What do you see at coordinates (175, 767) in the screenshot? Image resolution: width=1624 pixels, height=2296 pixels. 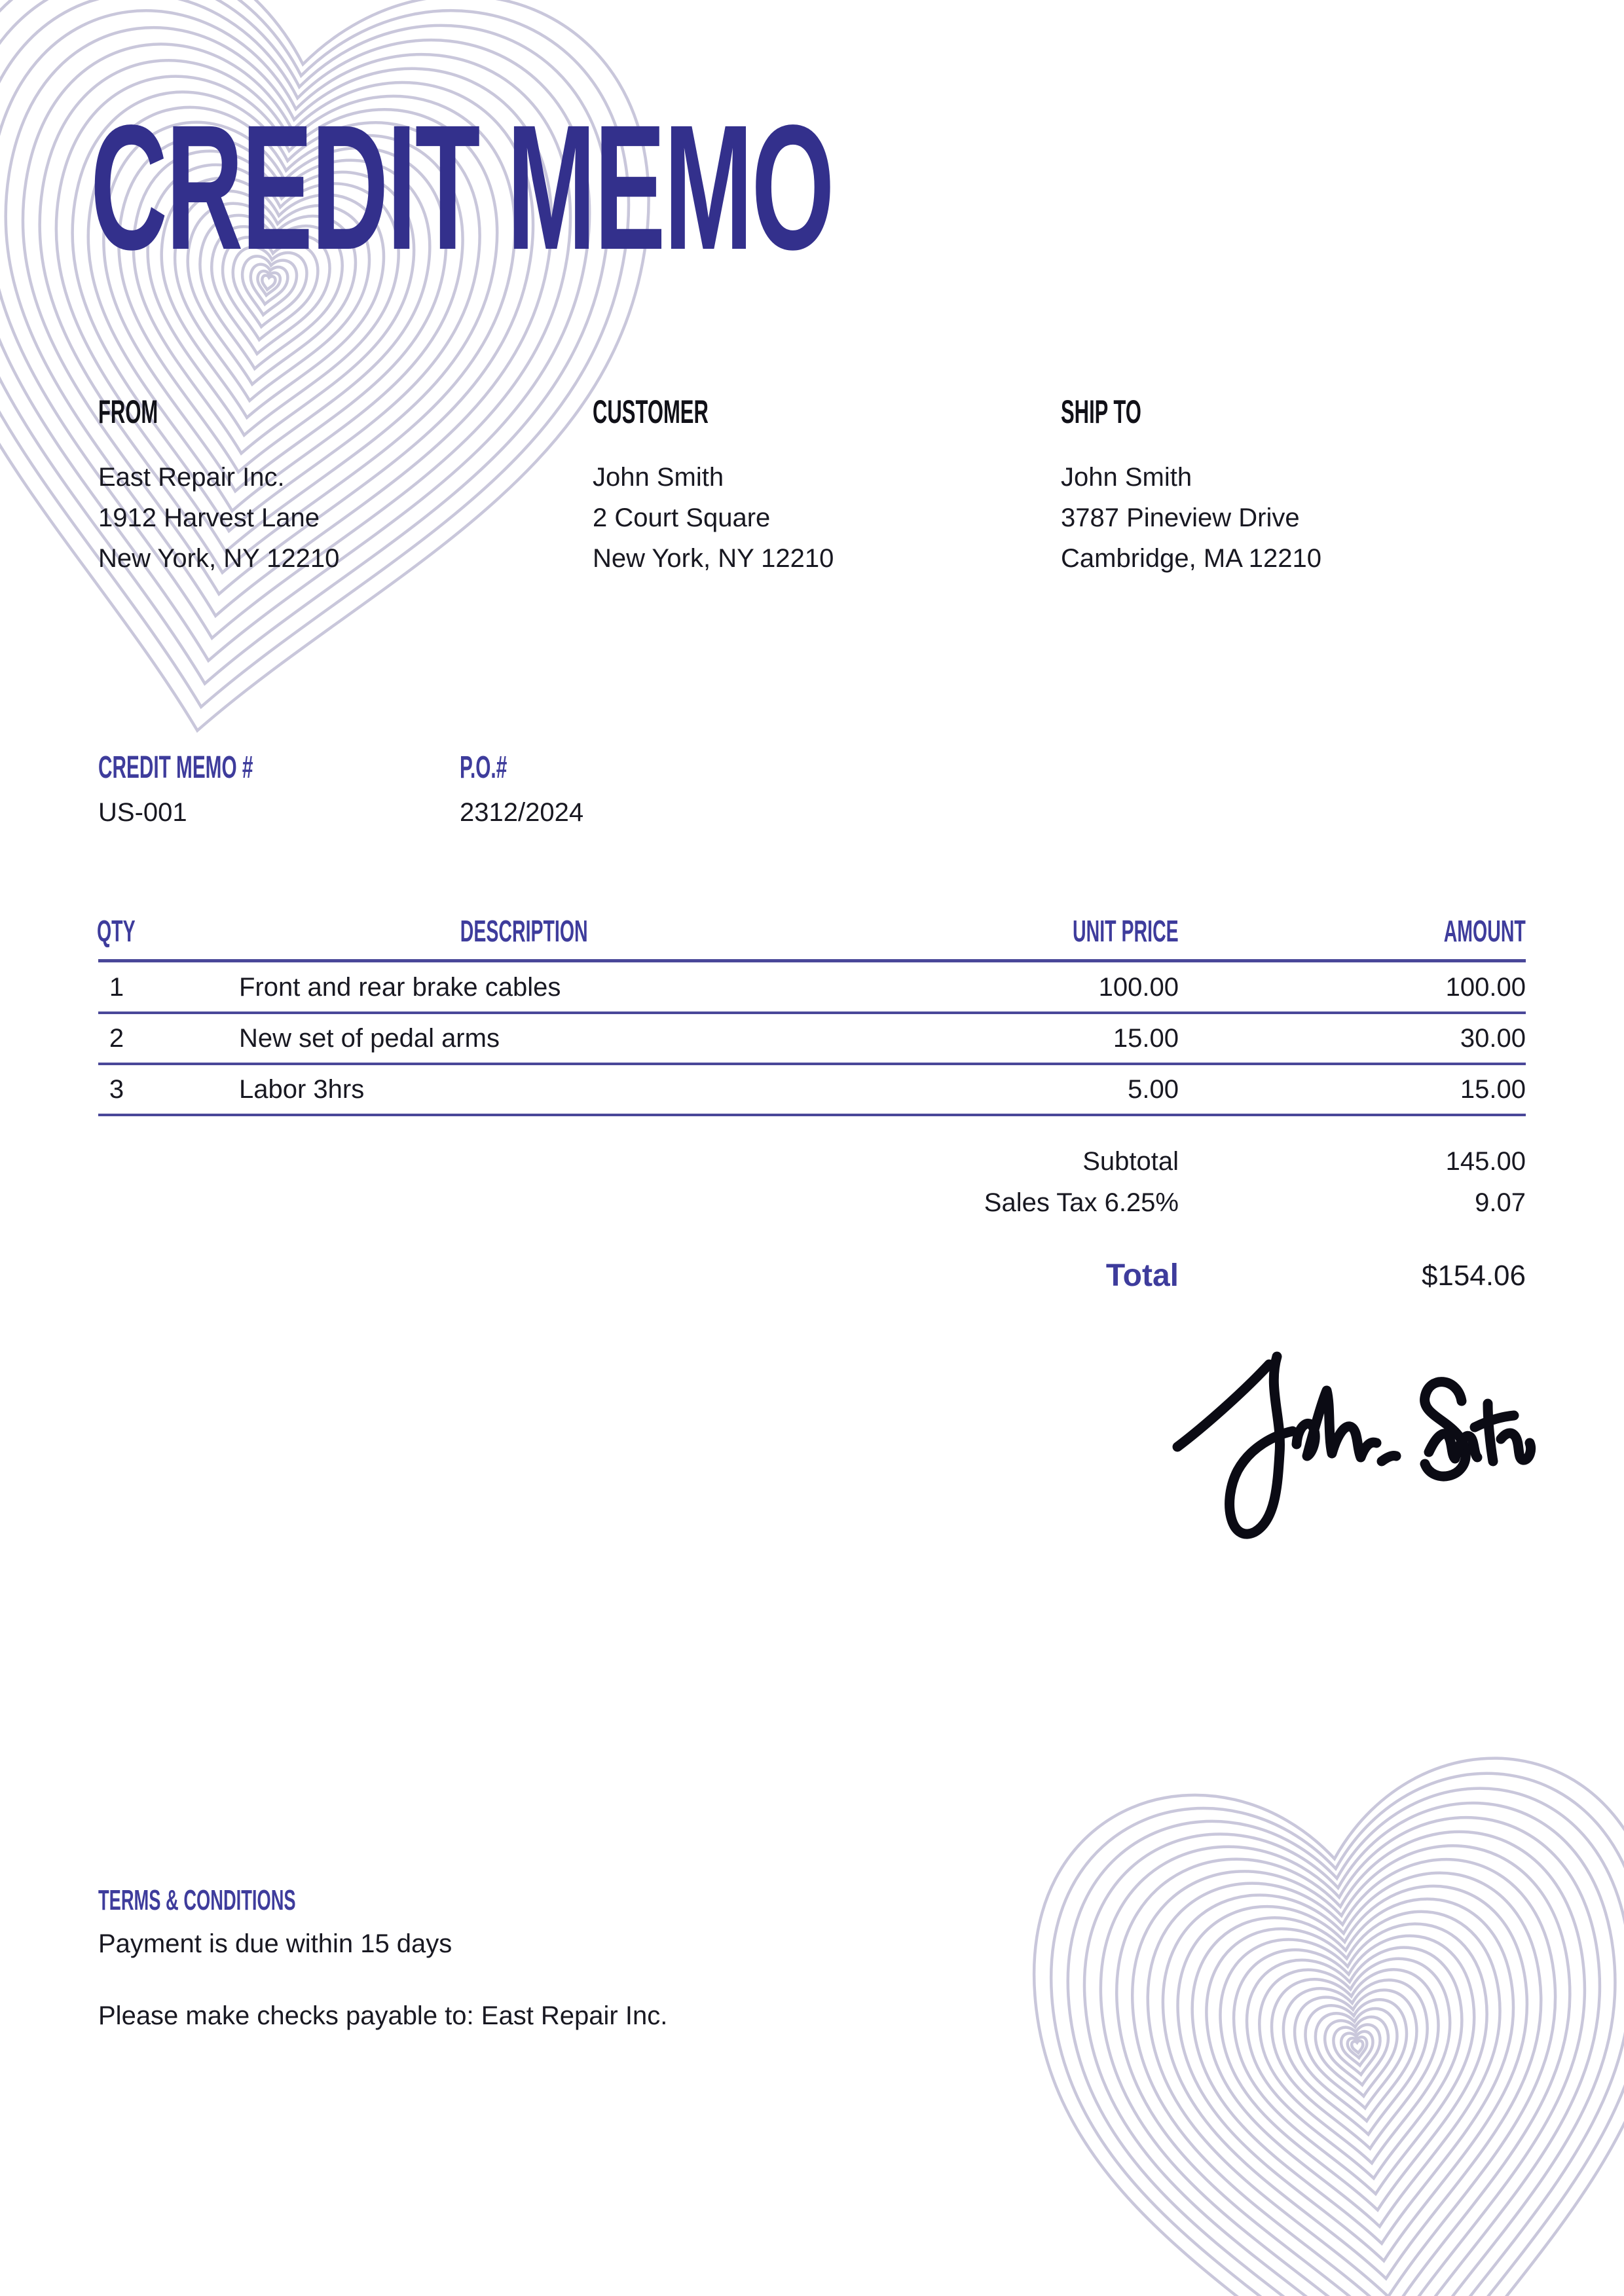 I see `credit-memo-number-label: CREDIT MEMO #` at bounding box center [175, 767].